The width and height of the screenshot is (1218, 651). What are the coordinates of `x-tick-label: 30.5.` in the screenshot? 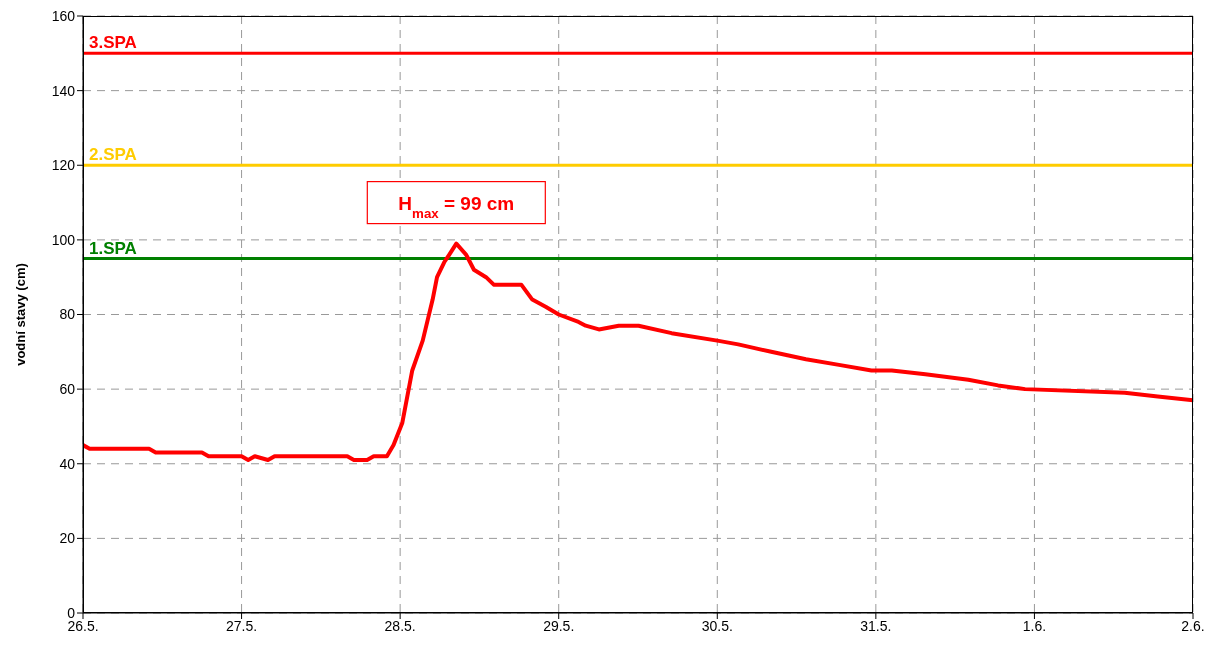 It's located at (717, 625).